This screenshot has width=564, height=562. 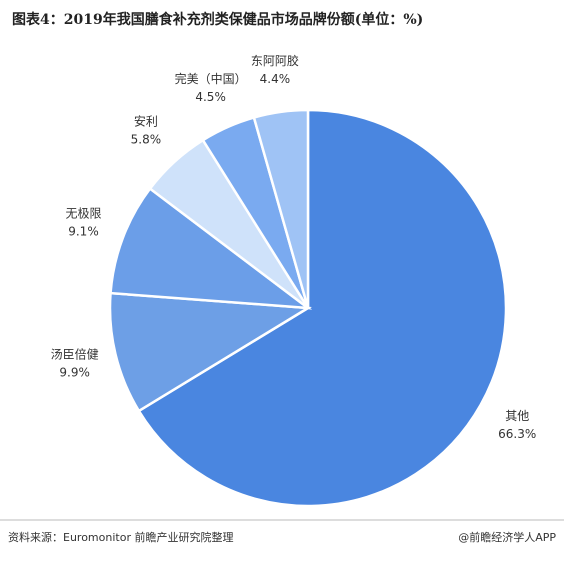 What do you see at coordinates (275, 79) in the screenshot?
I see `value-label: 4.4%` at bounding box center [275, 79].